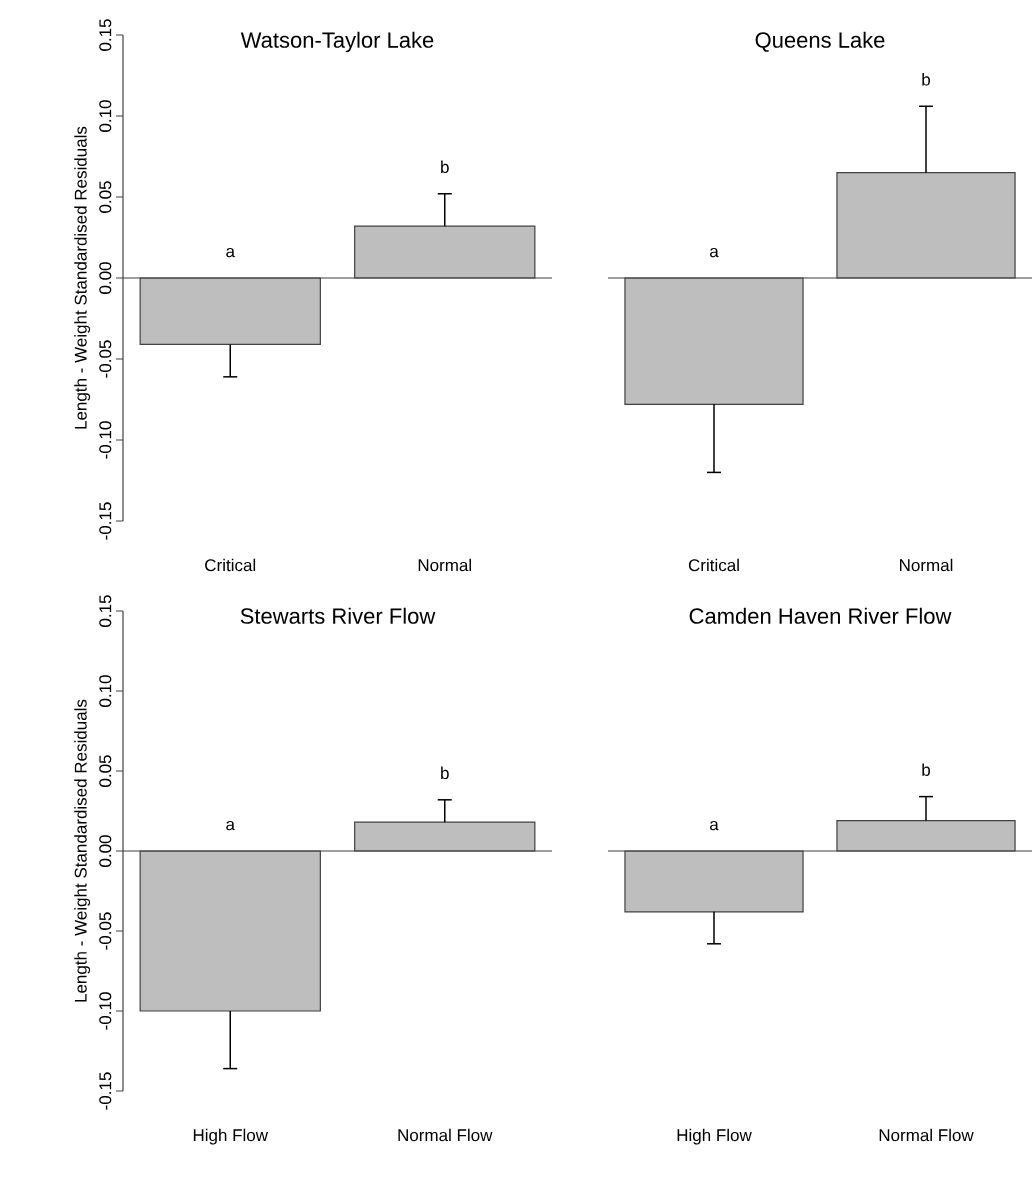 This screenshot has width=1032, height=1185. Describe the element at coordinates (338, 615) in the screenshot. I see `chart-title: Stewarts River Flow` at that location.